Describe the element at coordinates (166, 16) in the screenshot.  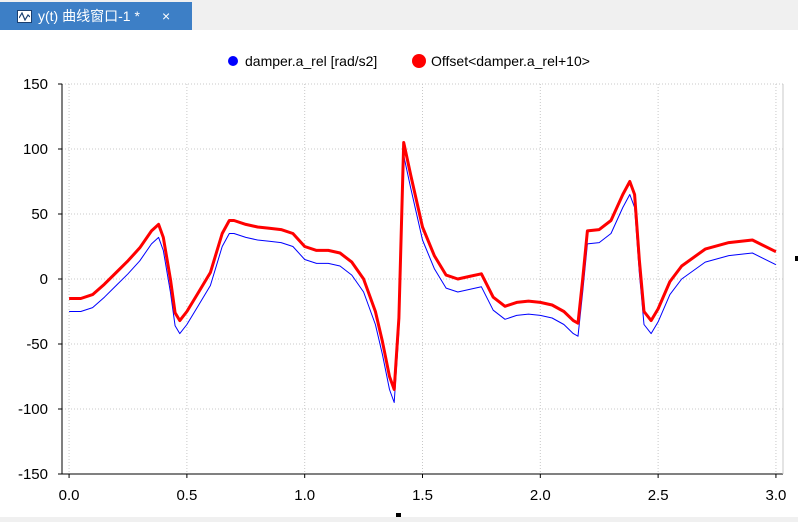
I see `tab-close-icon: ×` at that location.